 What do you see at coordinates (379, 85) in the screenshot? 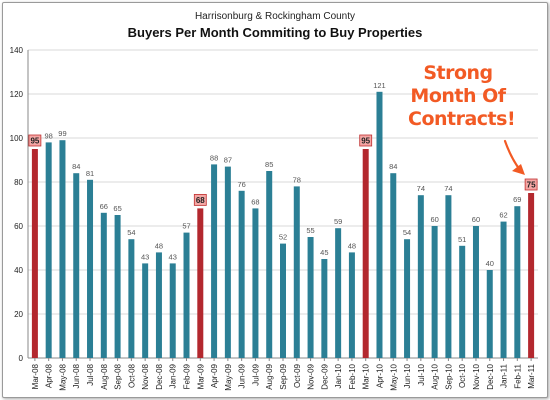
I see `data-label: 121` at bounding box center [379, 85].